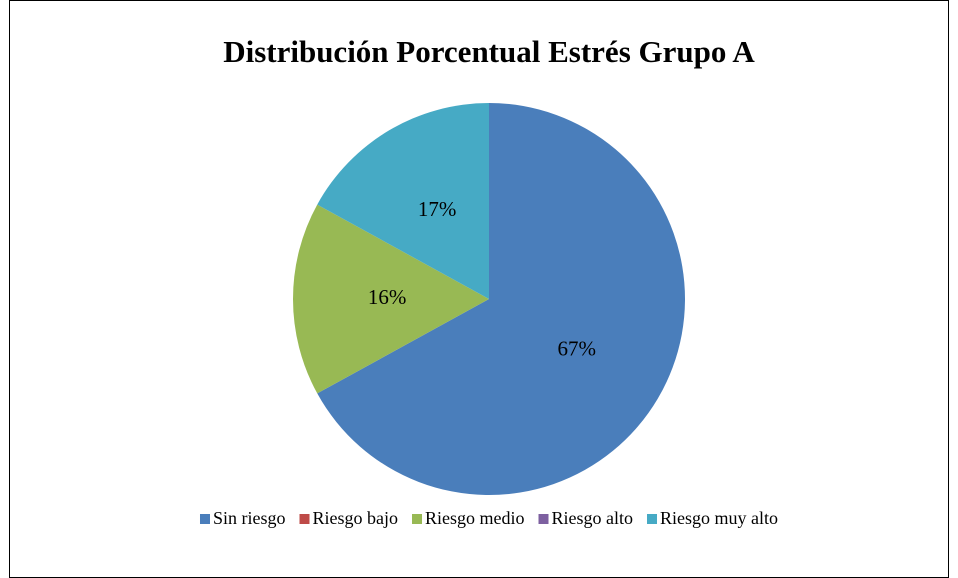 The width and height of the screenshot is (958, 578). Describe the element at coordinates (356, 518) in the screenshot. I see `legend-label: Riesgo bajo` at that location.